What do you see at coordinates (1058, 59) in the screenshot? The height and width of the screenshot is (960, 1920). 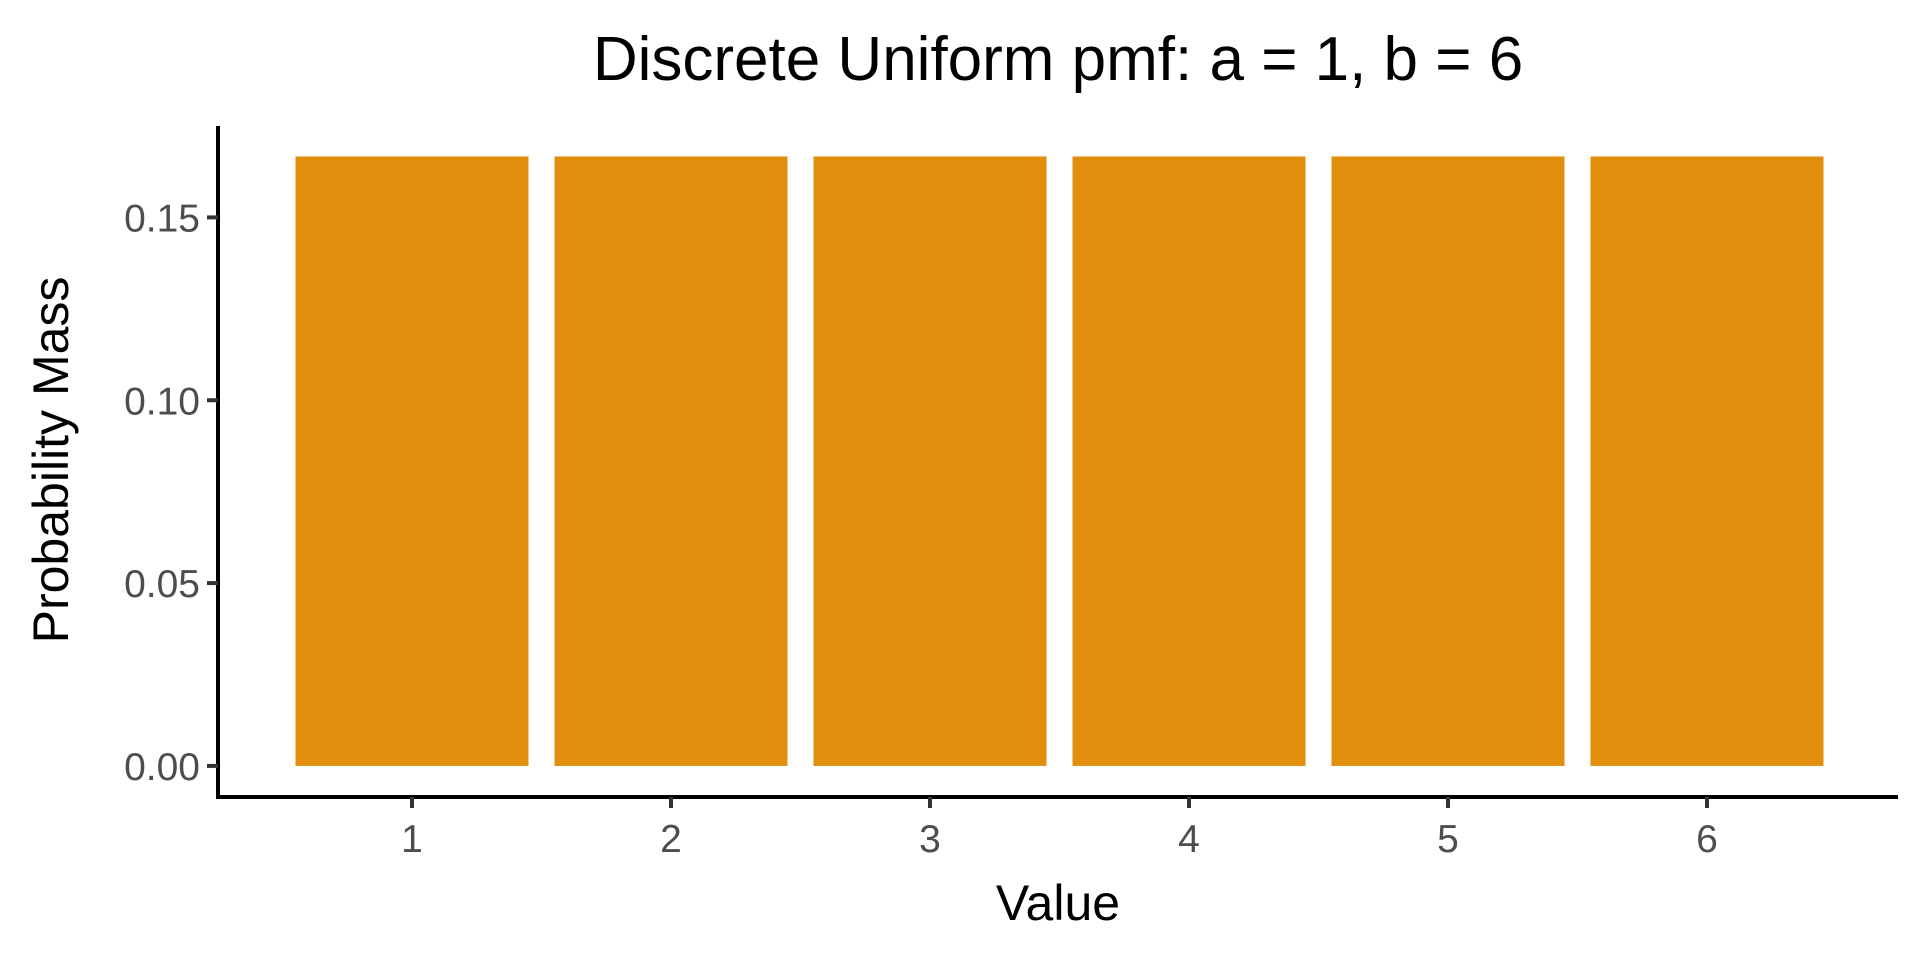 I see `chart-title: Discrete Uniform pmf: a = 1, b = 6` at bounding box center [1058, 59].